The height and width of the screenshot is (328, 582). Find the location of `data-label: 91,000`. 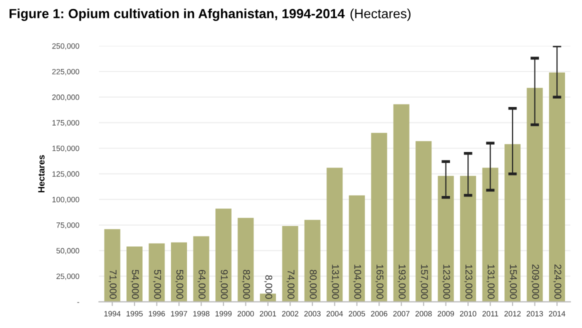

data-label: 91,000 is located at coordinates (224, 284).